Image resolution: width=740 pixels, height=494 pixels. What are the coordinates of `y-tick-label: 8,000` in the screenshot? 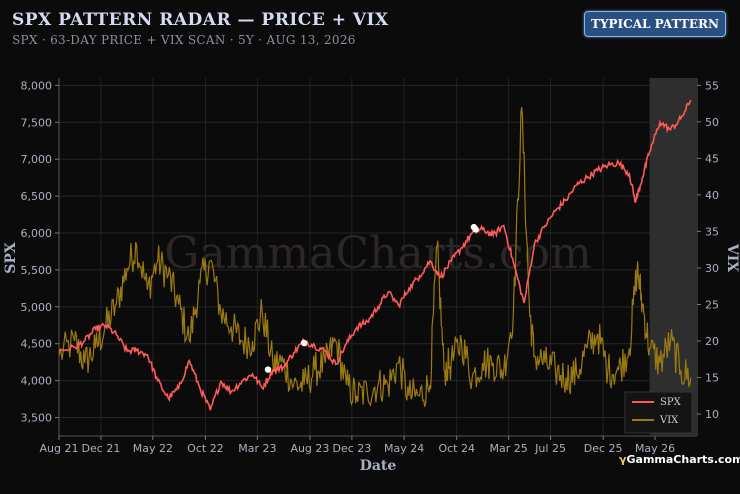 It's located at (37, 85).